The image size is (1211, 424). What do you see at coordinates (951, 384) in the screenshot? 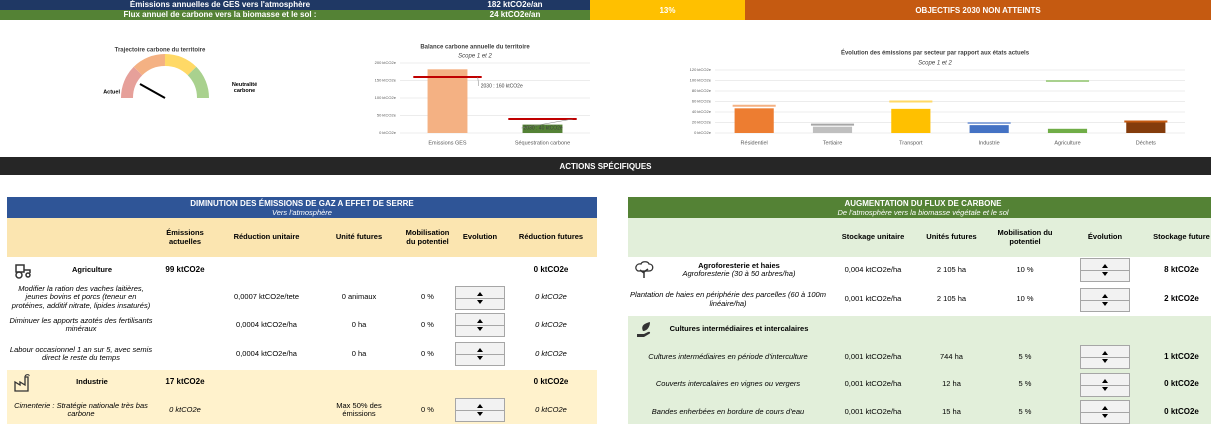
I see `cell-future-units: 12 ha` at bounding box center [951, 384].